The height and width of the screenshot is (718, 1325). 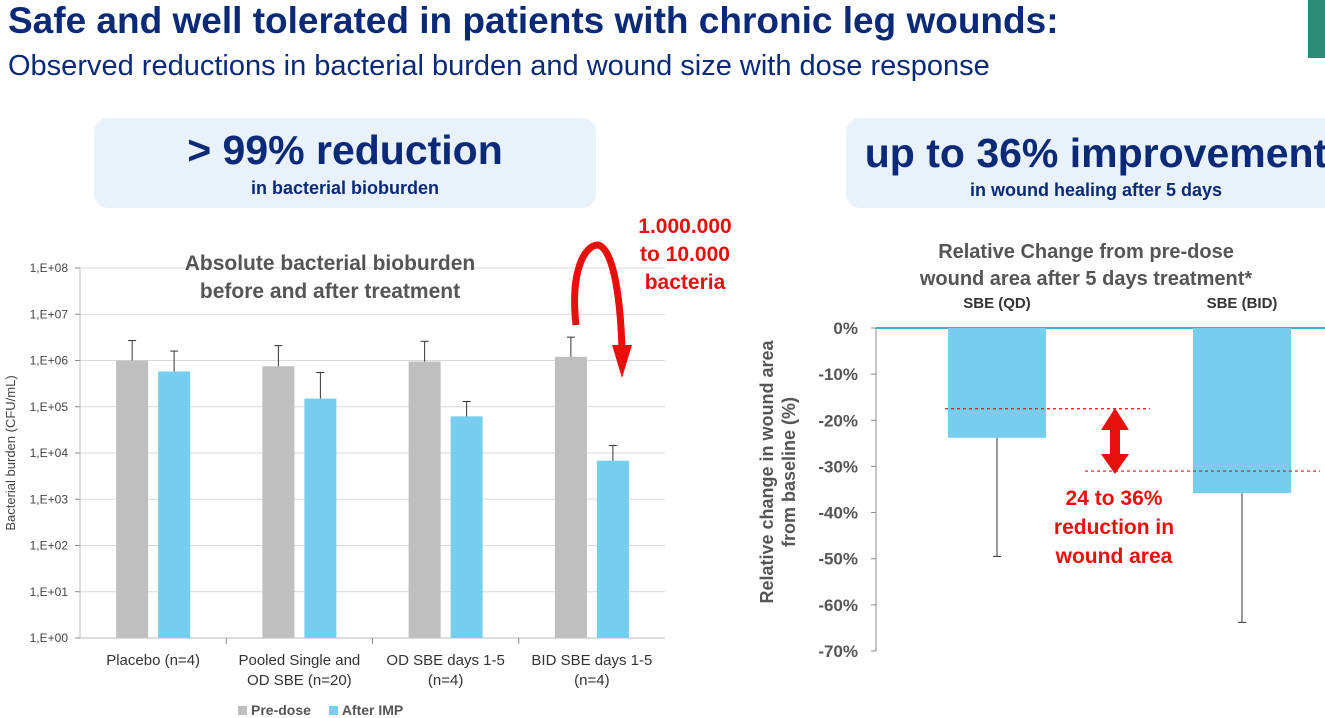 I want to click on x-category-label: OD SBE (n=20), so click(x=299, y=680).